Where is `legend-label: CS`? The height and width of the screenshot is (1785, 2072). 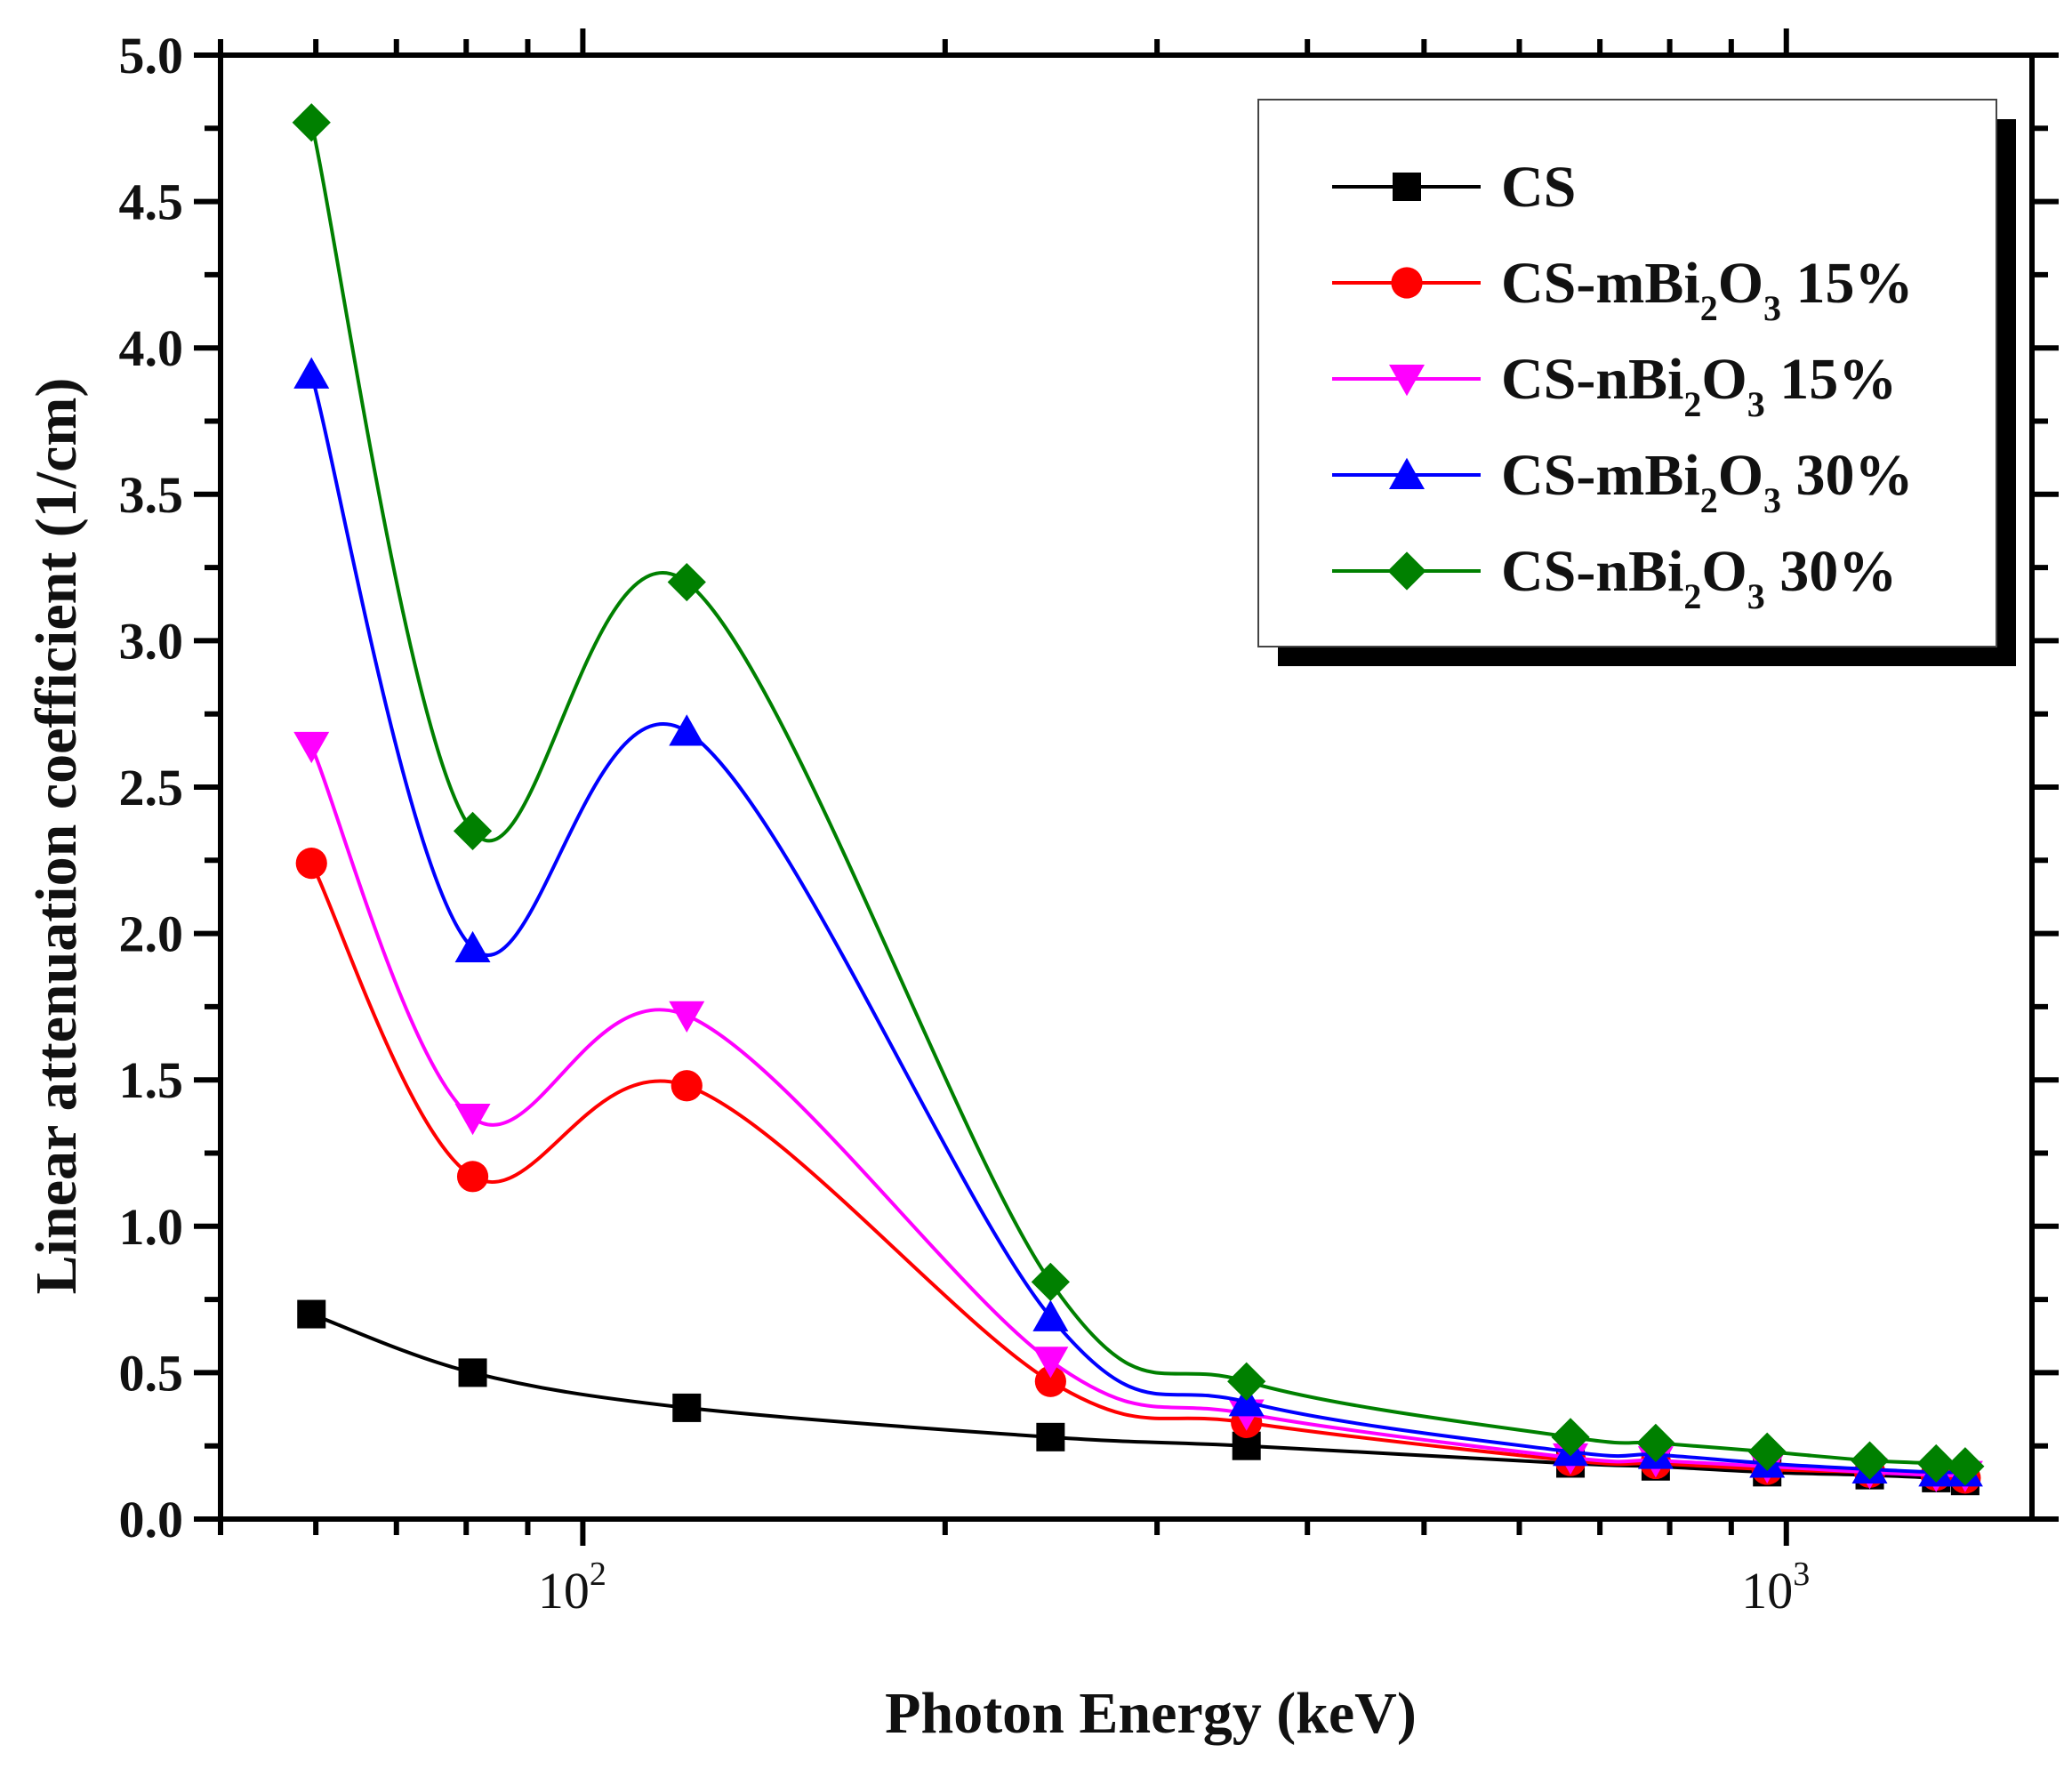 legend-label: CS is located at coordinates (1538, 187).